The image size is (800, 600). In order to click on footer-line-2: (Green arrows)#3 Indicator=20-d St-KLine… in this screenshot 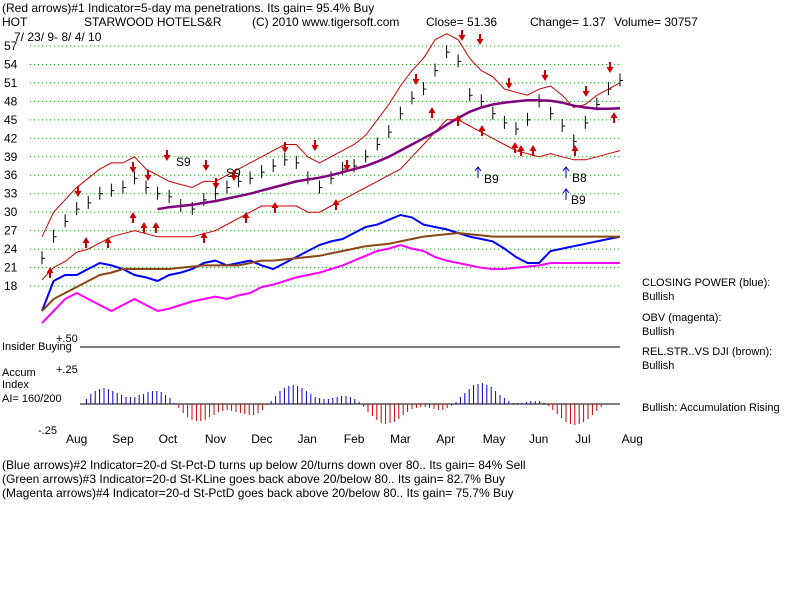, I will do `click(253, 479)`.